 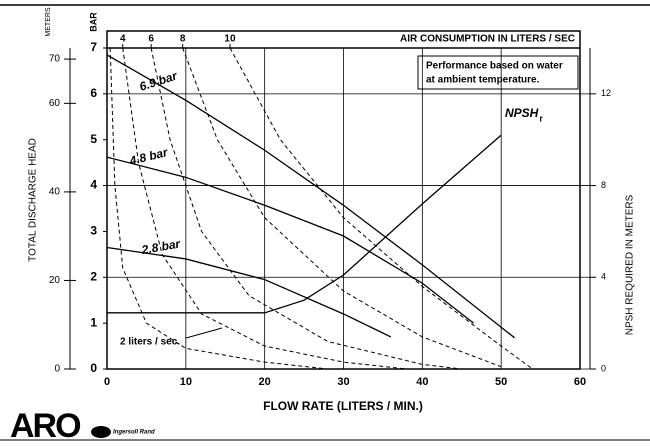 I want to click on y-tick-label: 5, so click(x=93, y=139).